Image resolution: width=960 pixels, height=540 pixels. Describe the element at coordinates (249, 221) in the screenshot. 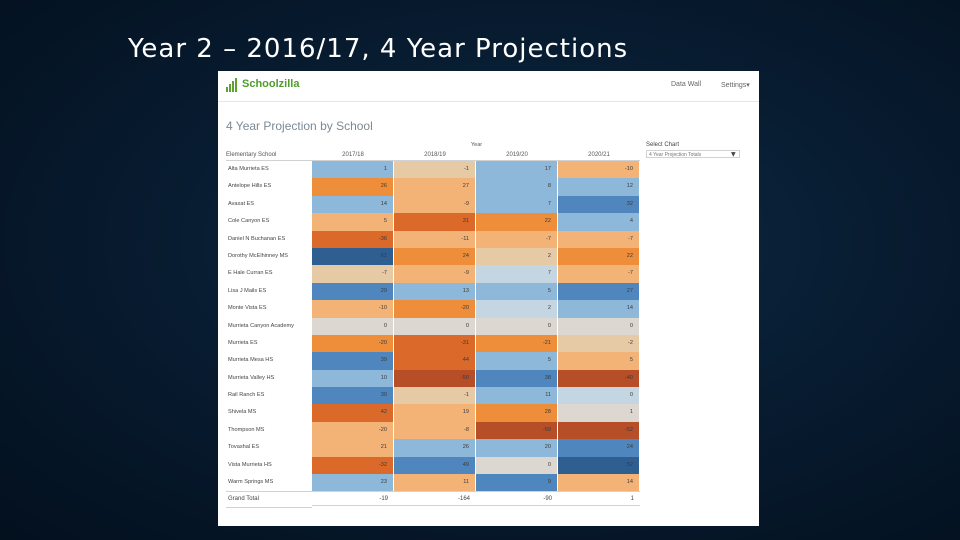

I see `school-name: Cole Canyon ES` at that location.